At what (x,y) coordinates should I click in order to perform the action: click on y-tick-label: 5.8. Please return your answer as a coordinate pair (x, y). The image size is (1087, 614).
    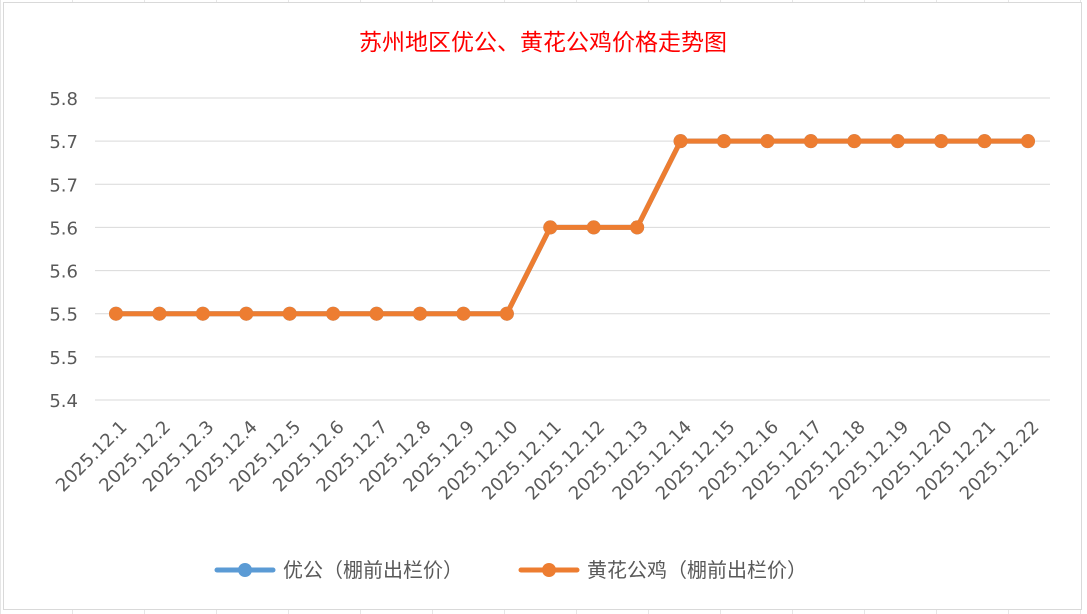
    Looking at the image, I should click on (63, 99).